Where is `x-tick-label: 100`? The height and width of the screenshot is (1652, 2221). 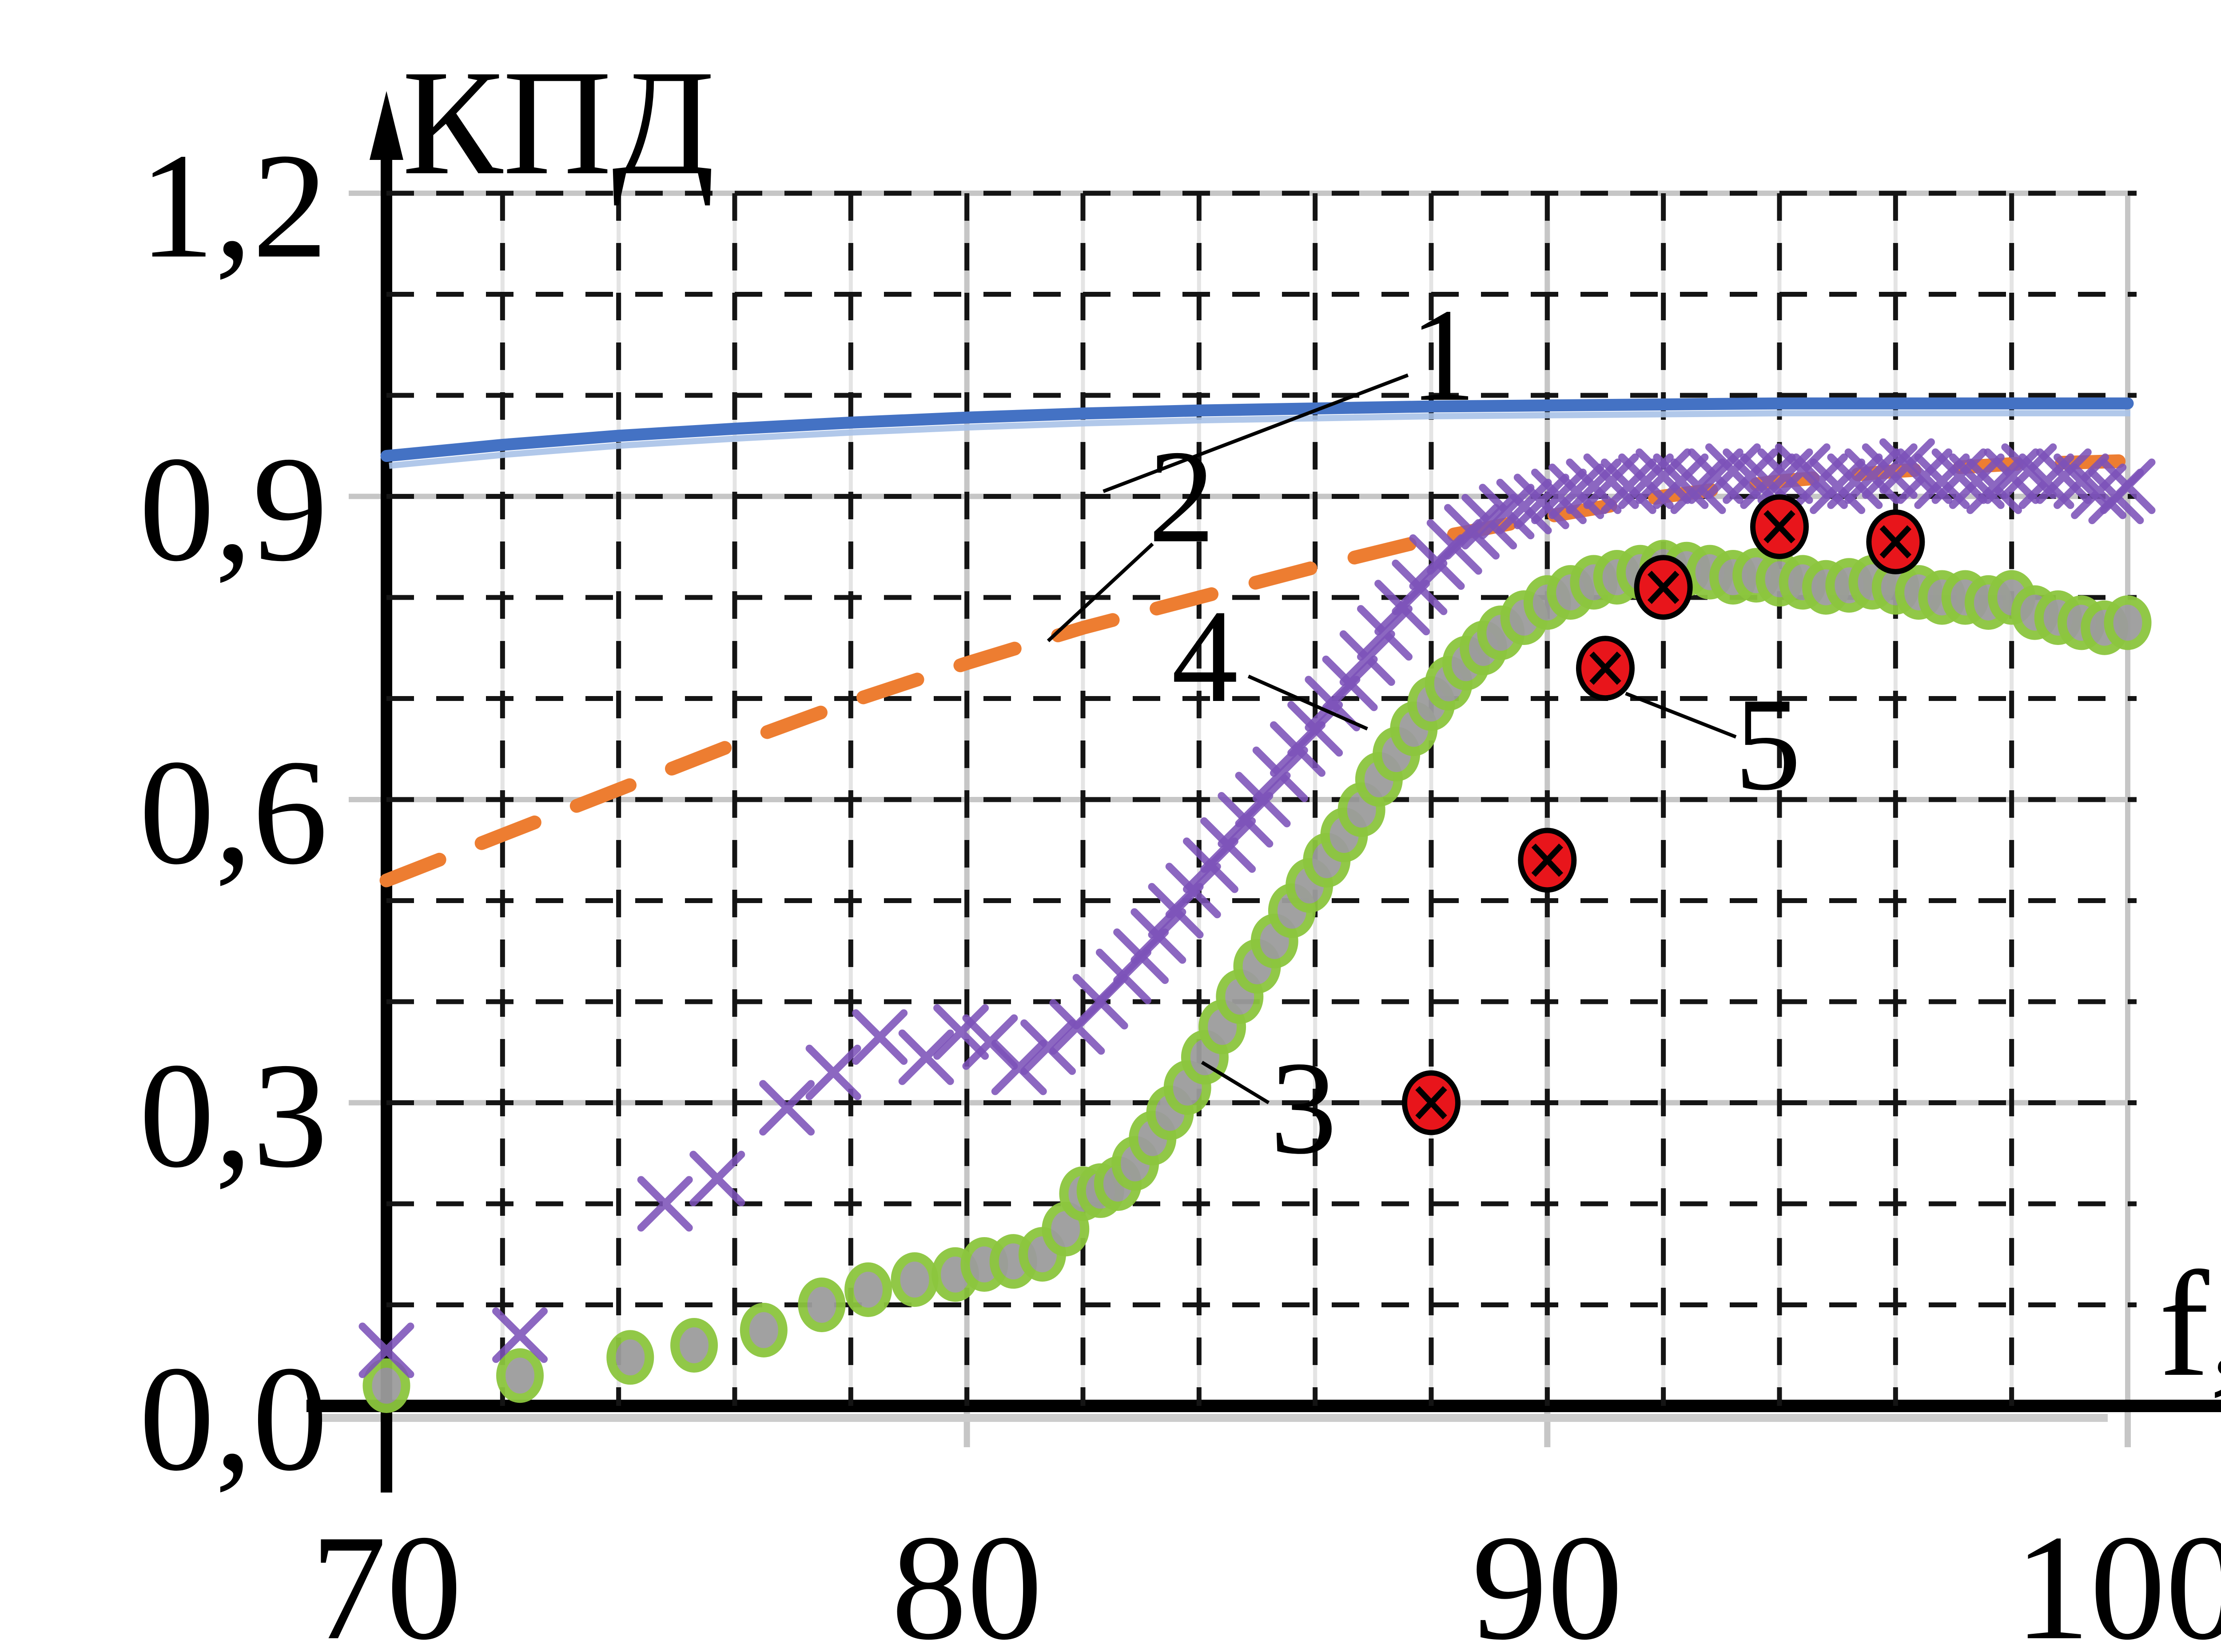
x-tick-label: 100 is located at coordinates (2117, 1578).